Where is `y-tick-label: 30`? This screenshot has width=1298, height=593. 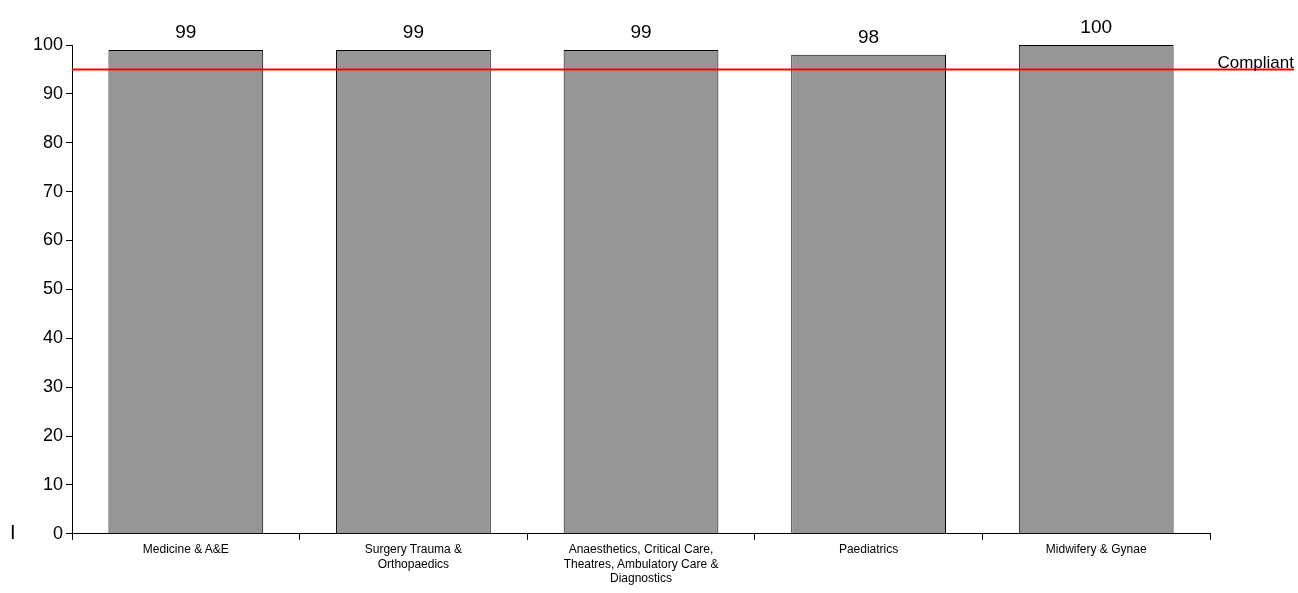
y-tick-label: 30 is located at coordinates (53, 386).